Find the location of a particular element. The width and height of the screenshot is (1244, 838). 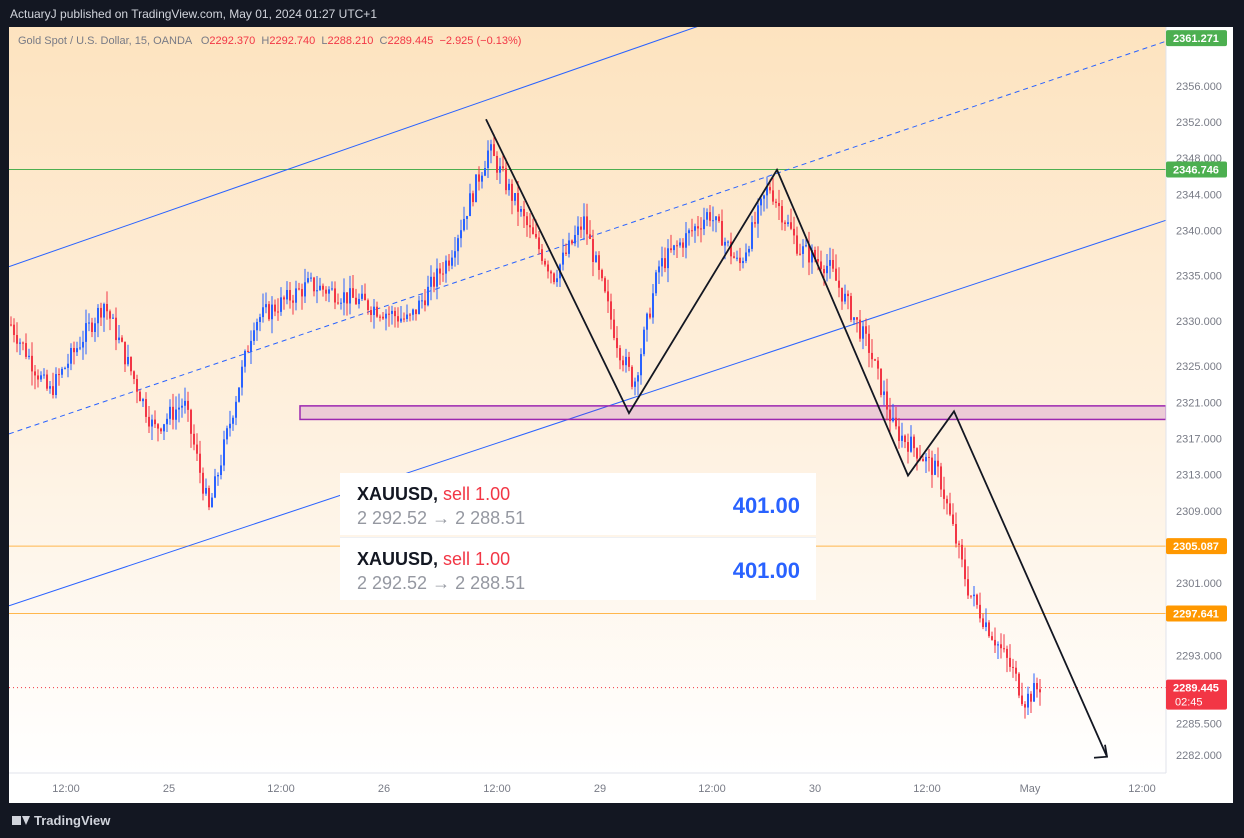

trade-pnl: 401.00 is located at coordinates (766, 505).